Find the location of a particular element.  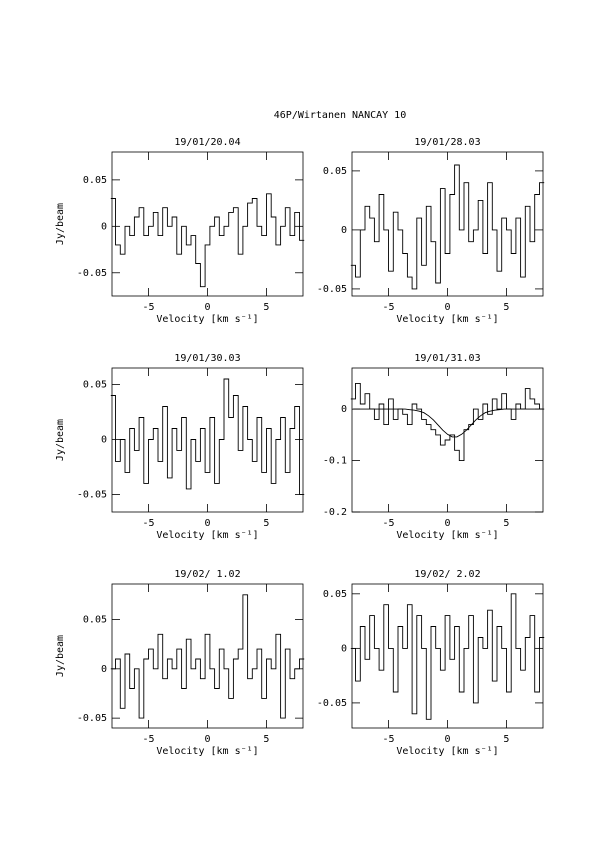

page-title: 46P/Wirtanen NANCAY 10 is located at coordinates (340, 115).